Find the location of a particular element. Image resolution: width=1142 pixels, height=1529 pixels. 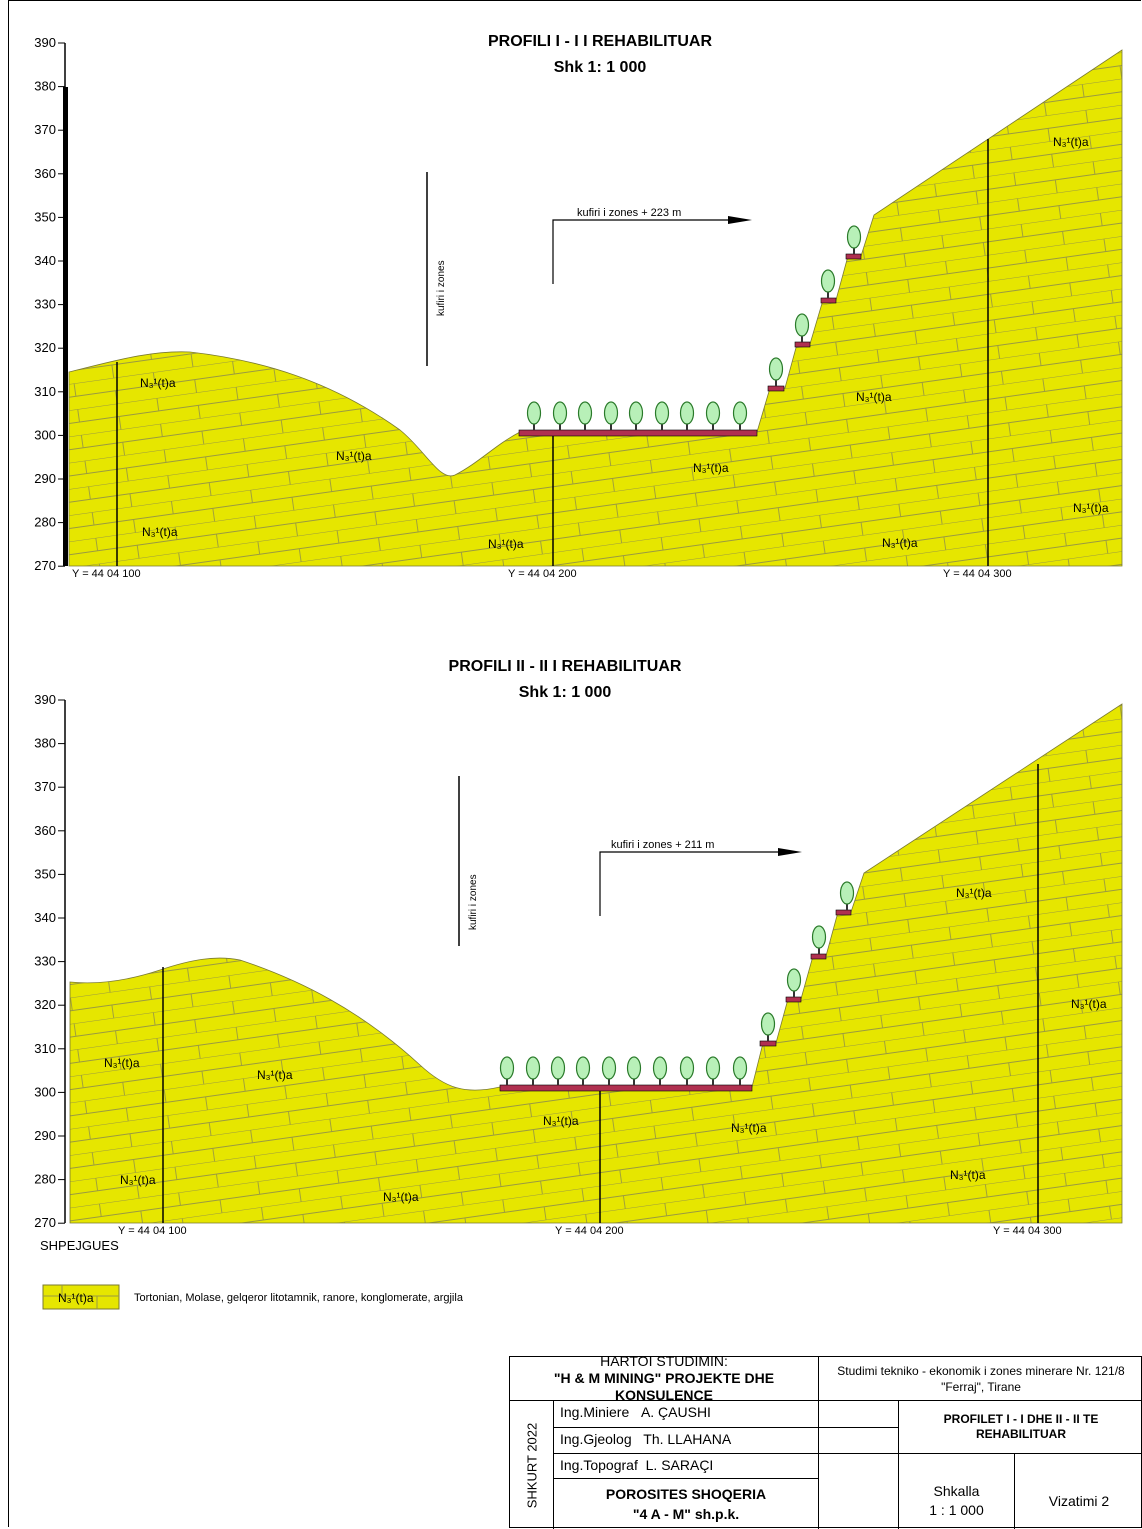

author-heading: HARTOI STUDIMIN: is located at coordinates (664, 1361).